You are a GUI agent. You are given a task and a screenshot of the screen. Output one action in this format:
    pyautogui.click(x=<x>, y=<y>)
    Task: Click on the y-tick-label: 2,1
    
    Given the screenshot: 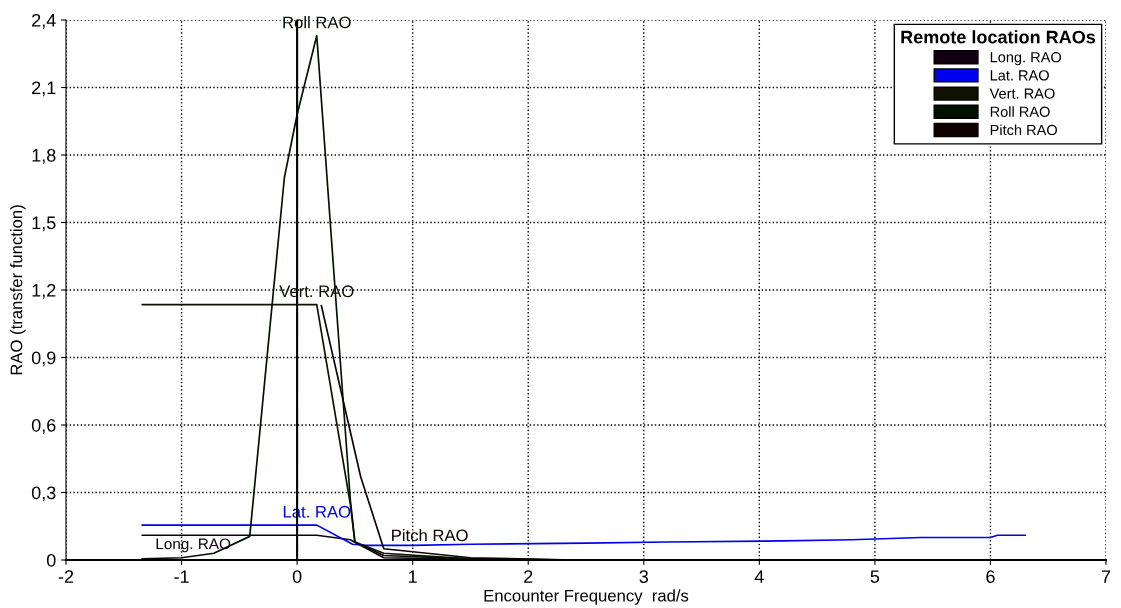 What is the action you would take?
    pyautogui.click(x=44, y=89)
    